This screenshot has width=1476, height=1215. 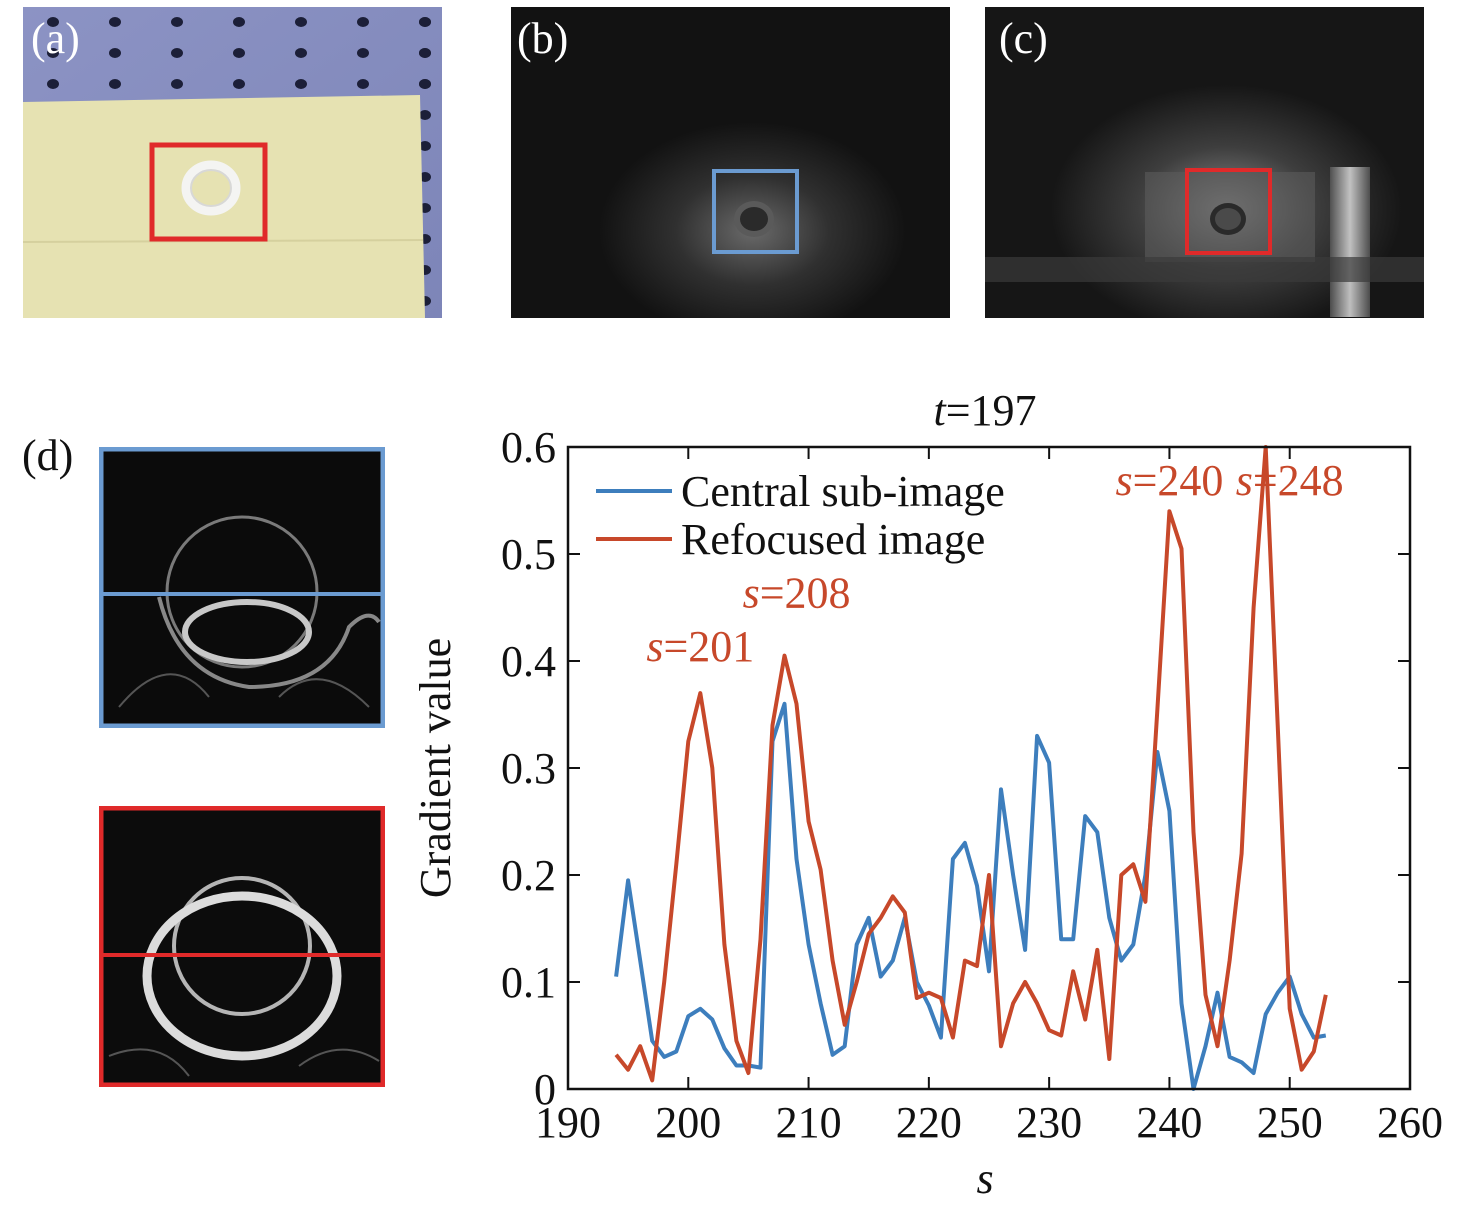 What do you see at coordinates (528, 447) in the screenshot?
I see `y-tick-label: 0.6` at bounding box center [528, 447].